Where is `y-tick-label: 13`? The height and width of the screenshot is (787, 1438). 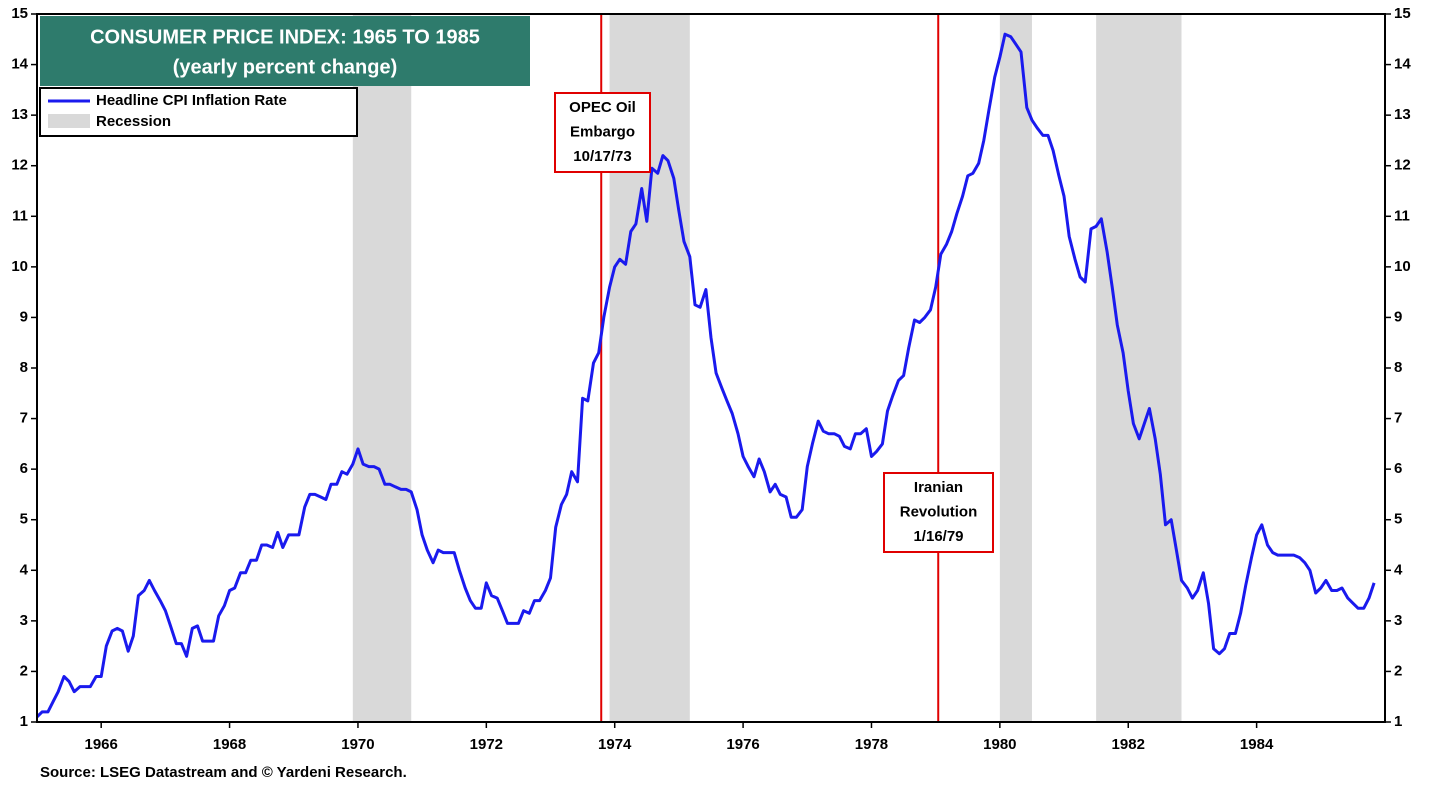
y-tick-label: 13 is located at coordinates (19, 114).